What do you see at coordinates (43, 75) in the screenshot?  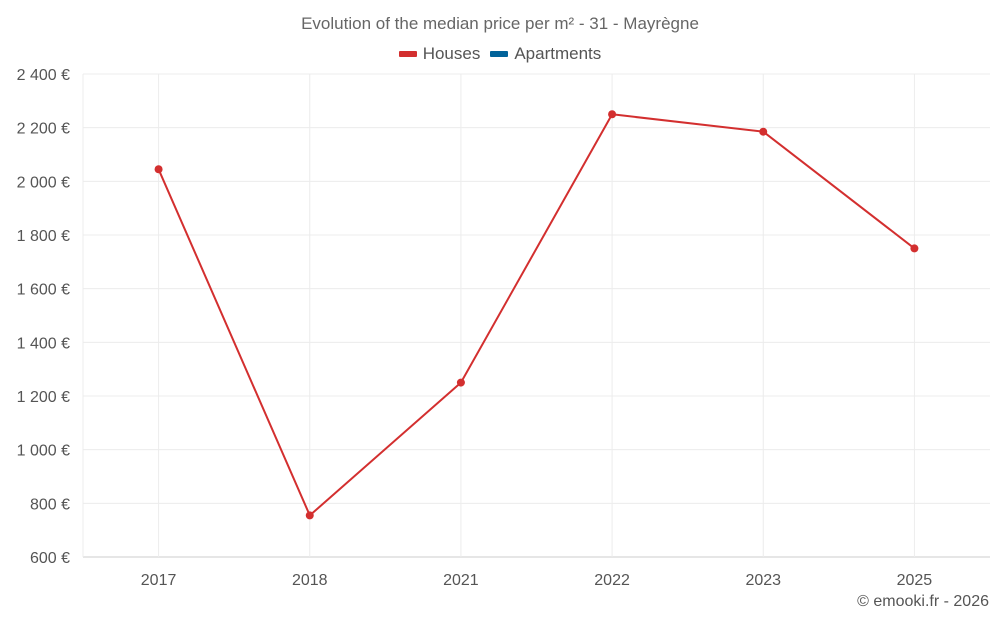 I see `y-tick-label: 2 400 €` at bounding box center [43, 75].